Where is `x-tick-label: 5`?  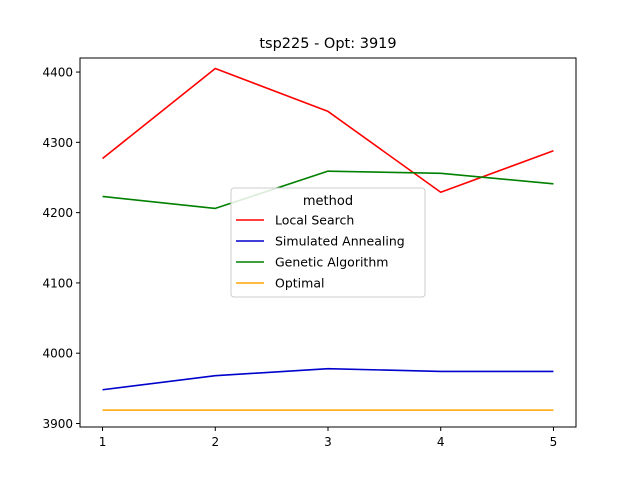 x-tick-label: 5 is located at coordinates (554, 442).